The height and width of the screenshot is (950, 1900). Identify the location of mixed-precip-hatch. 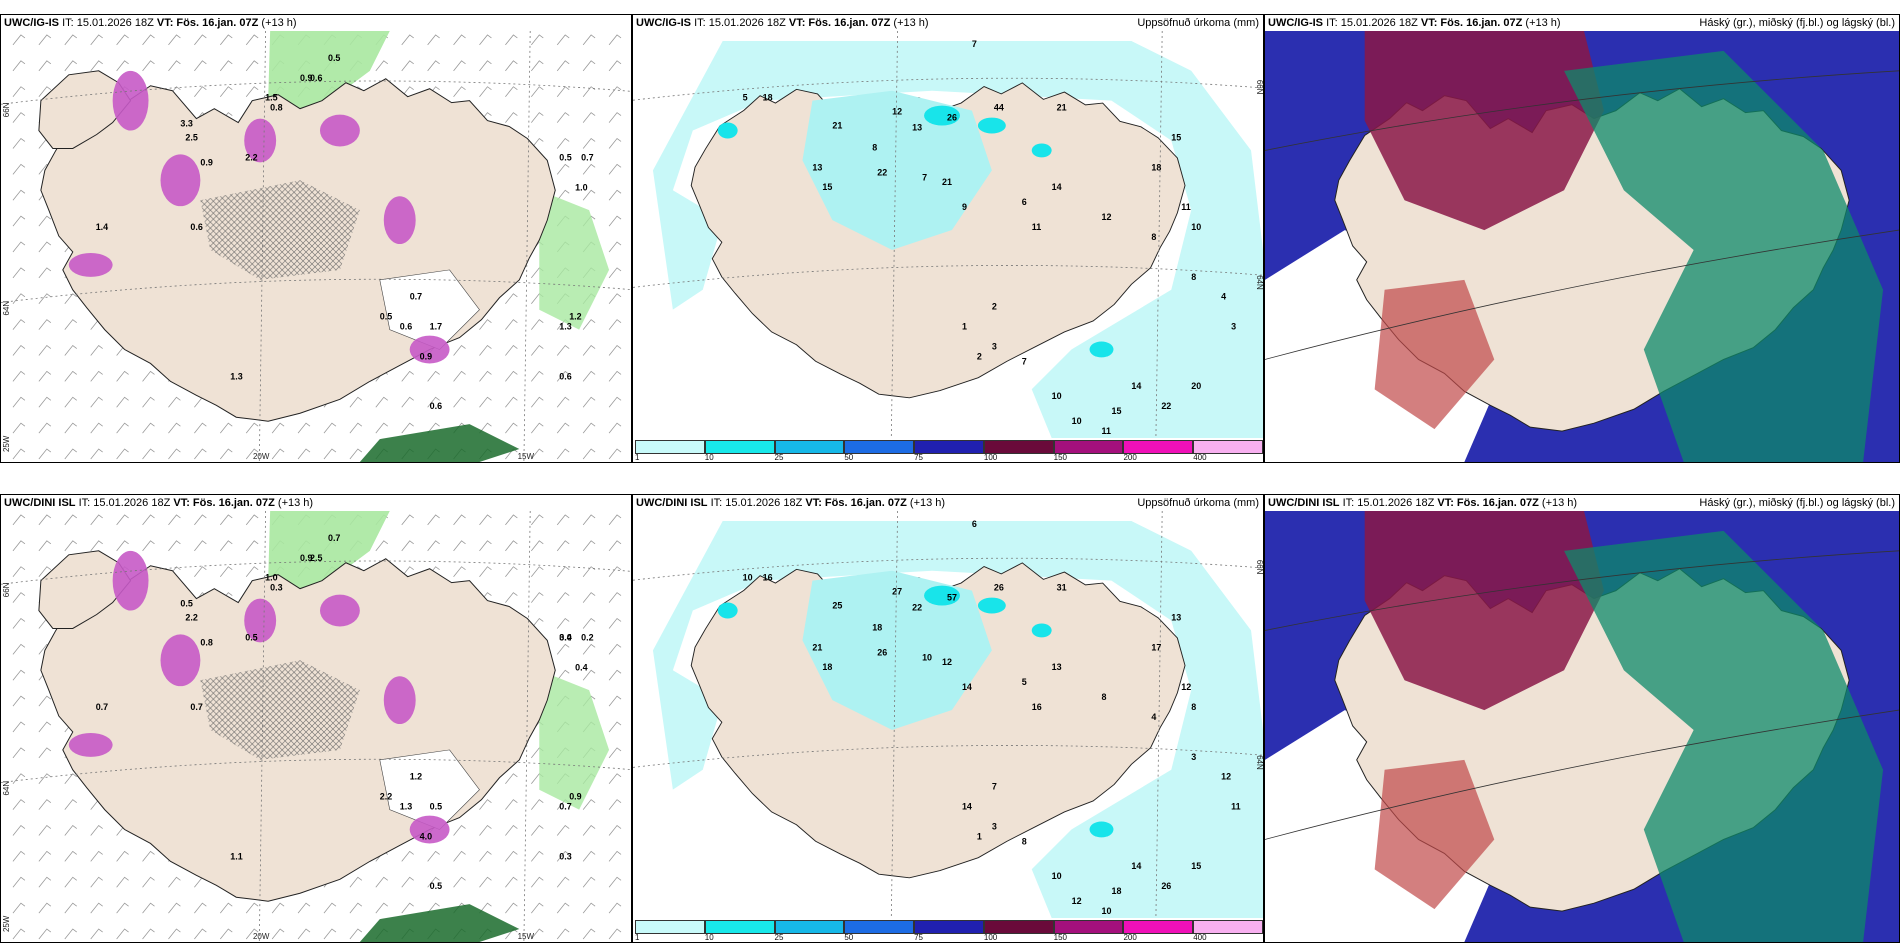
(280, 230).